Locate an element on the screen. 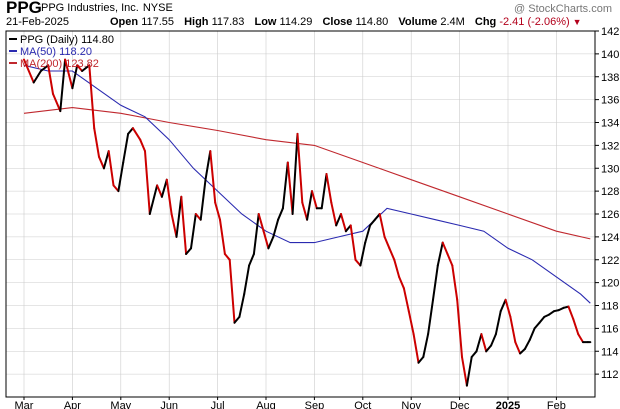 Image resolution: width=620 pixels, height=409 pixels. company-name: PPG Industries, Inc. NYSE is located at coordinates (107, 8).